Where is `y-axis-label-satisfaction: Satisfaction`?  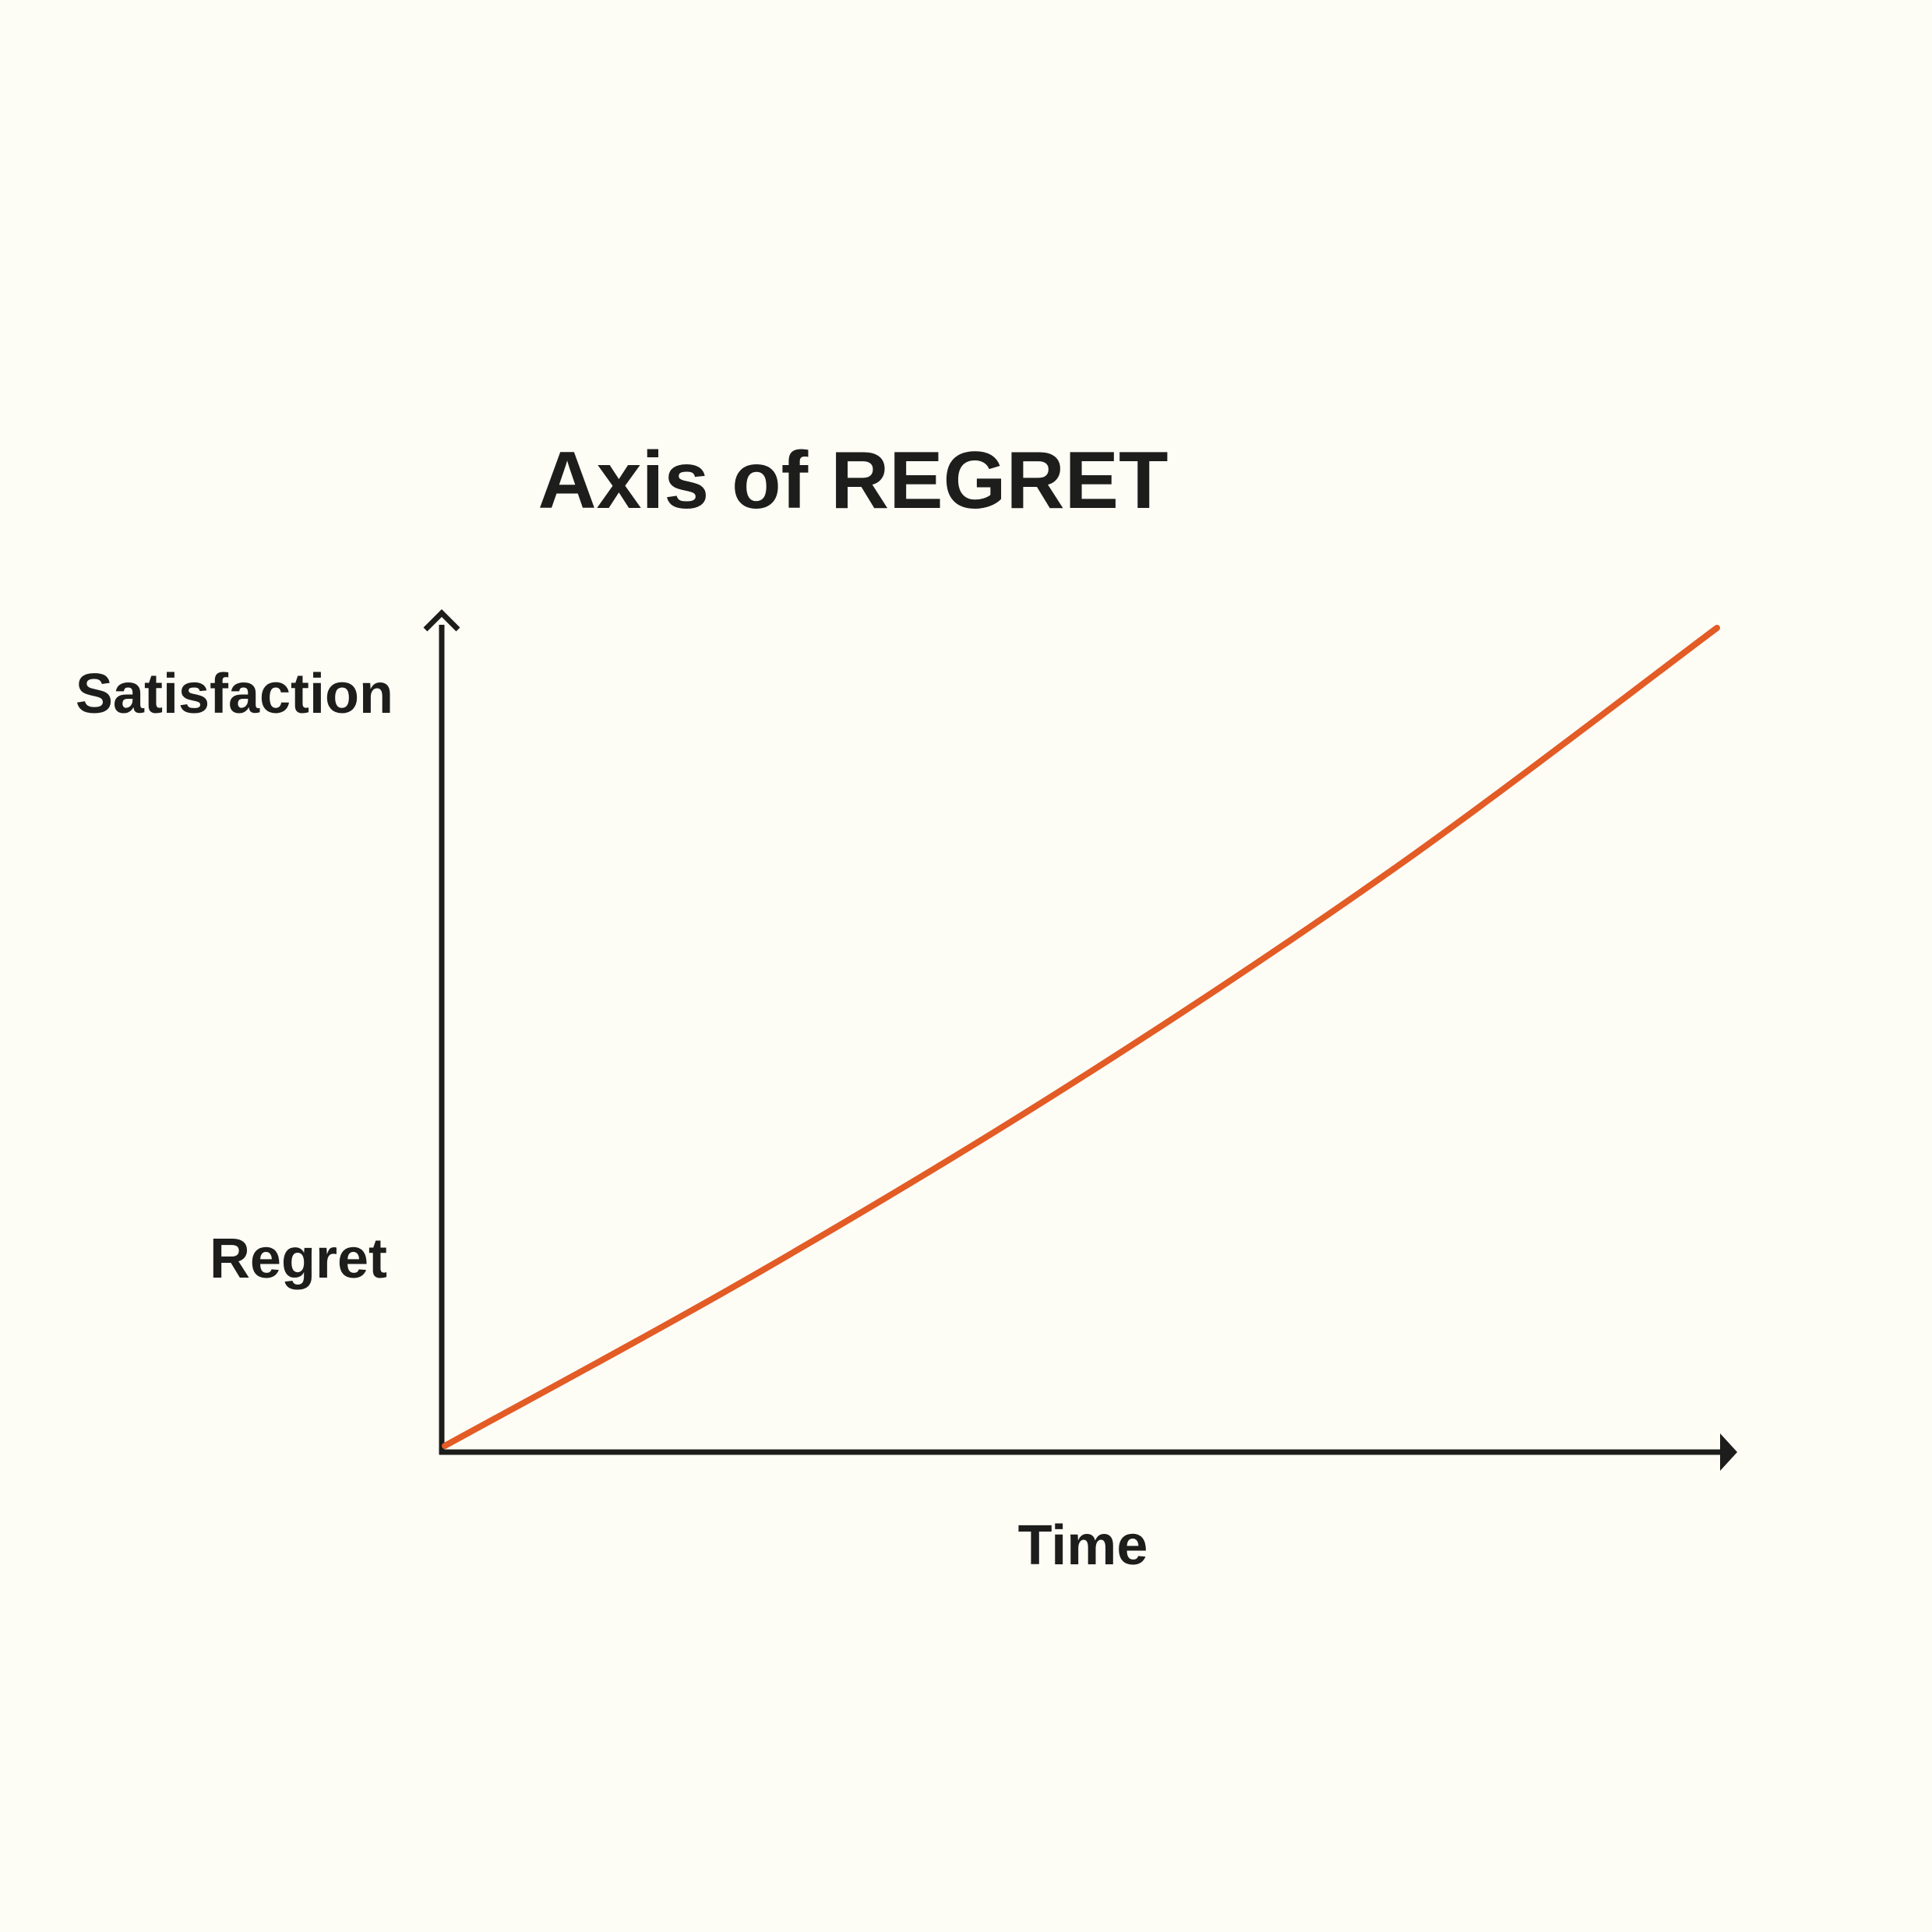 y-axis-label-satisfaction: Satisfaction is located at coordinates (234, 694).